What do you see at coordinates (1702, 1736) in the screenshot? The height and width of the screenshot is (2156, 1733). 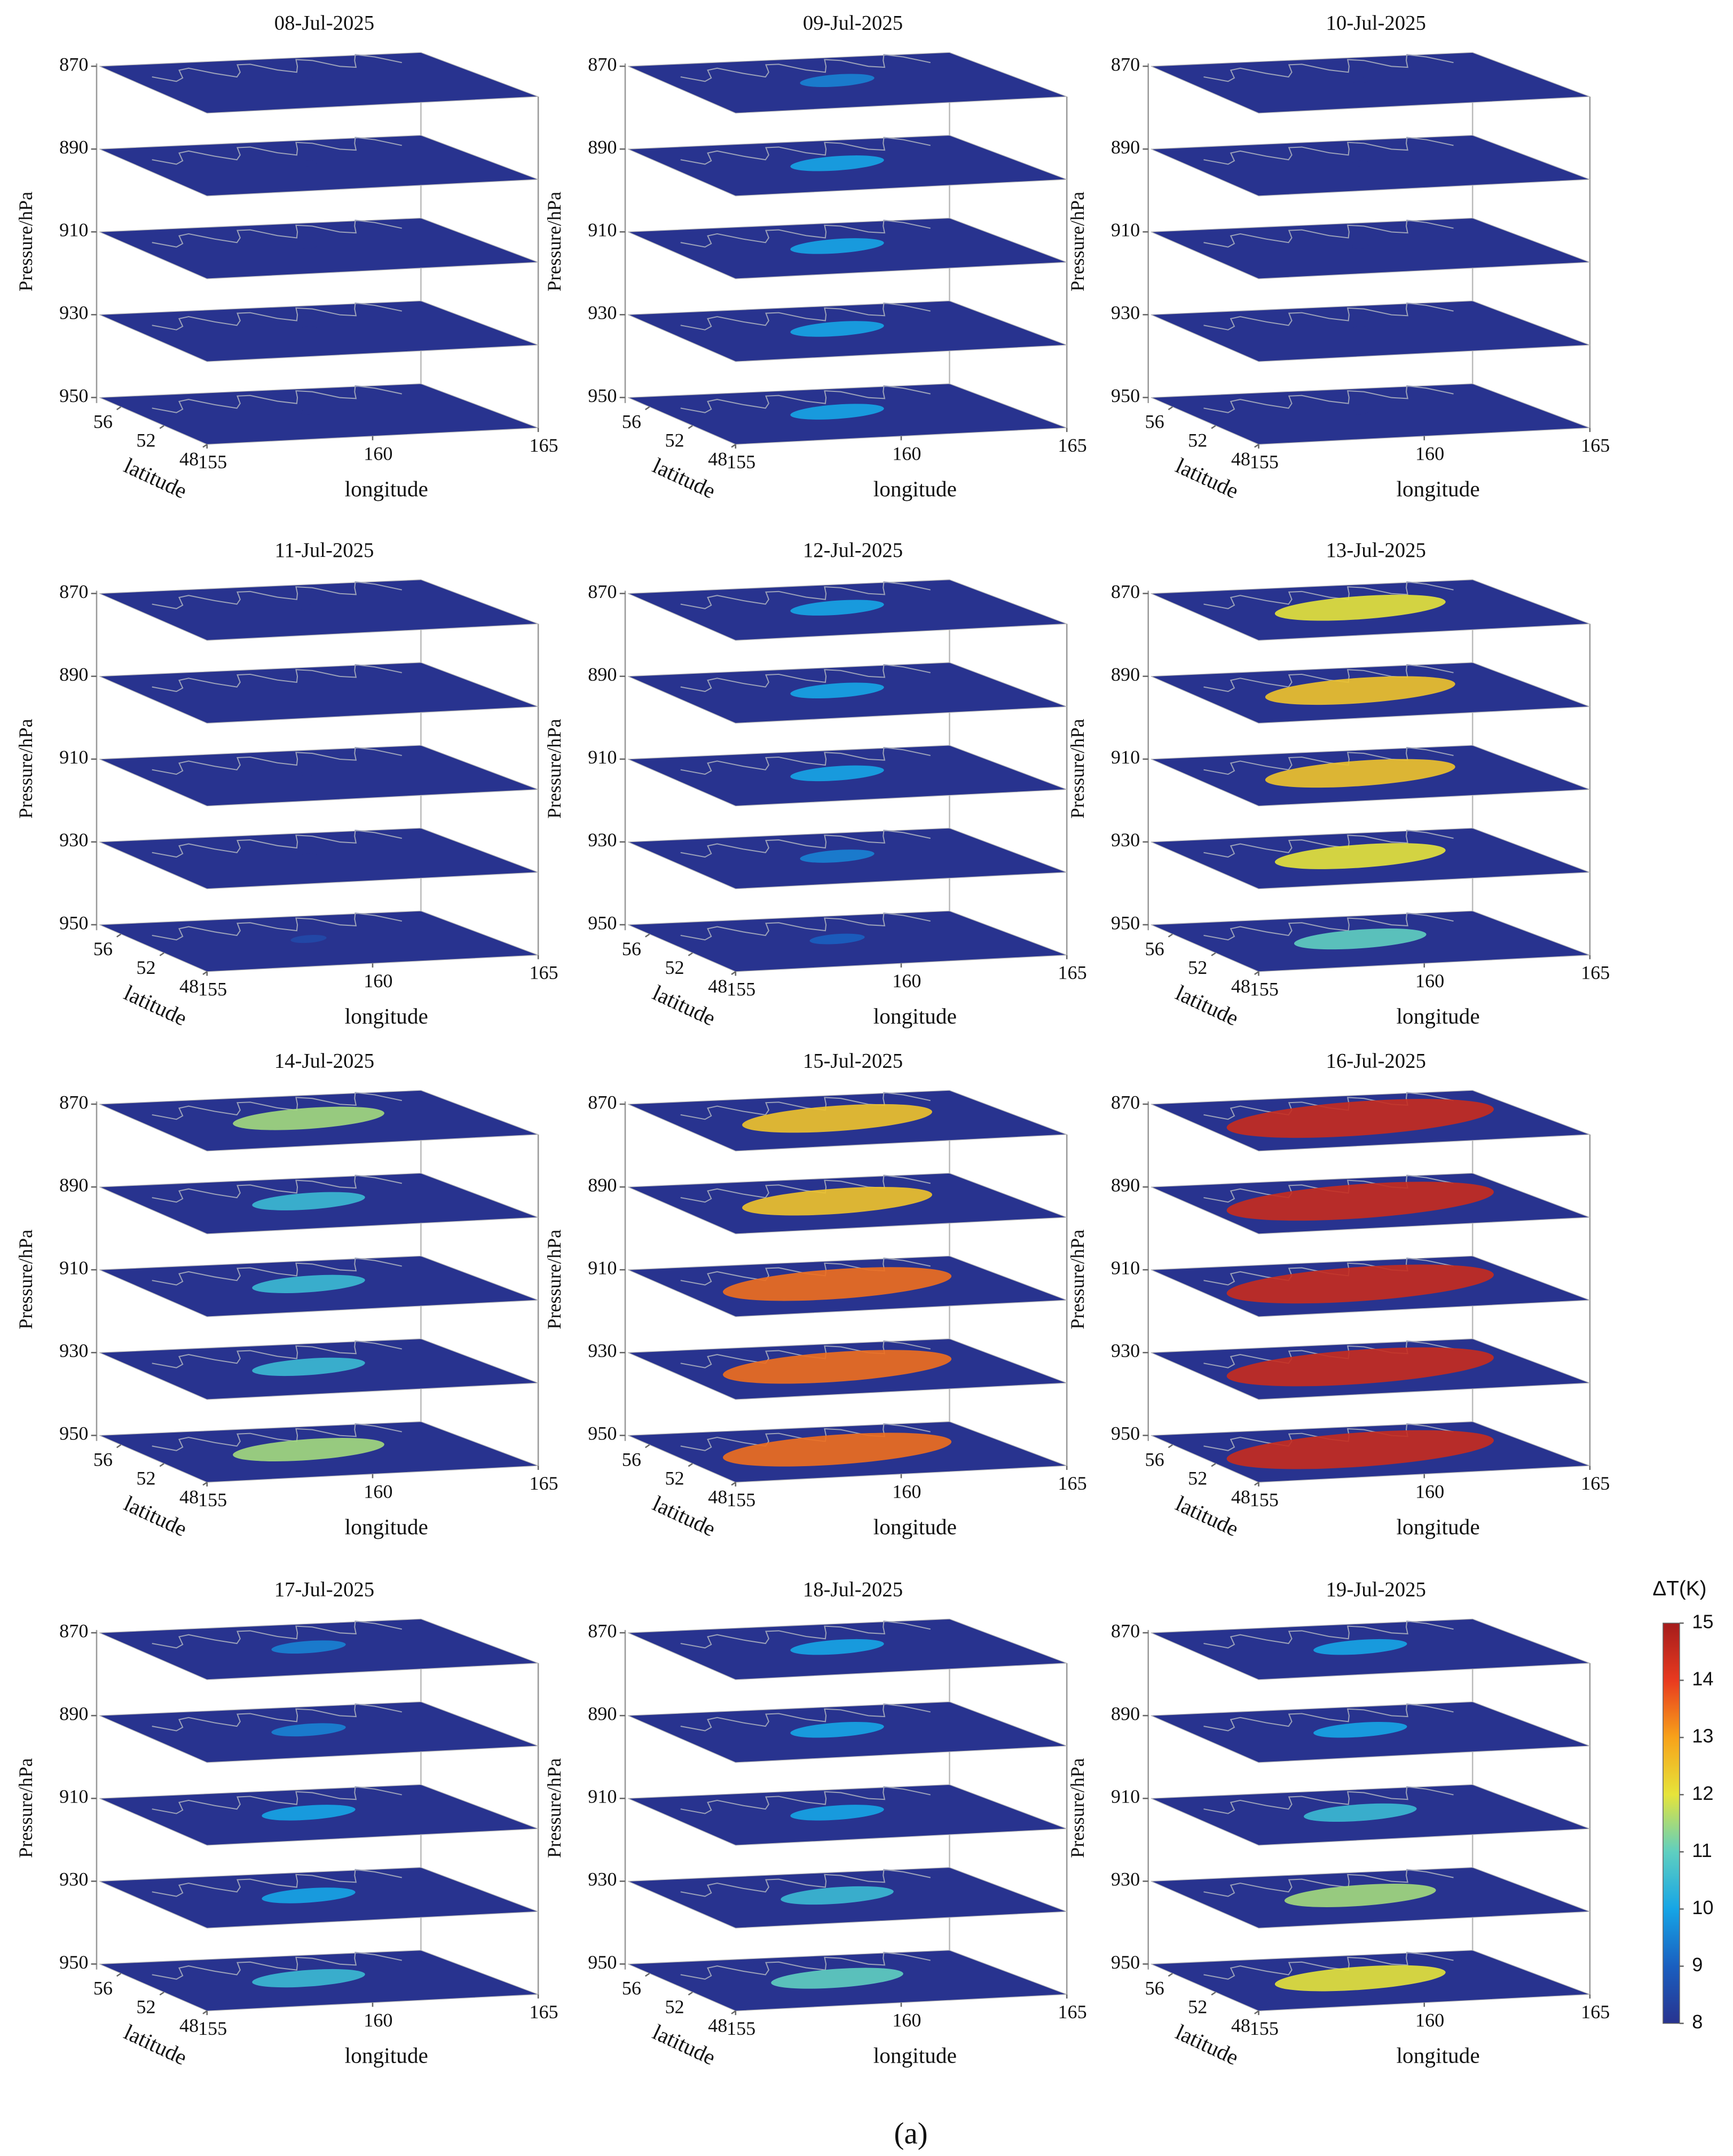 I see `colorbar-tick-label: 13` at bounding box center [1702, 1736].